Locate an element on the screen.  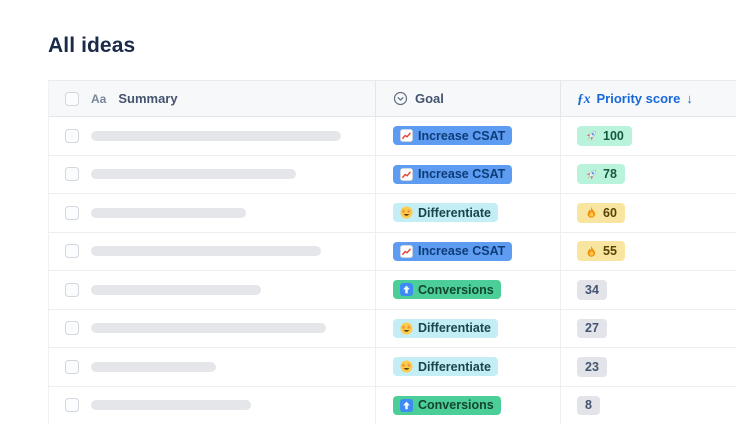
priority-cell: 8 is located at coordinates (648, 405).